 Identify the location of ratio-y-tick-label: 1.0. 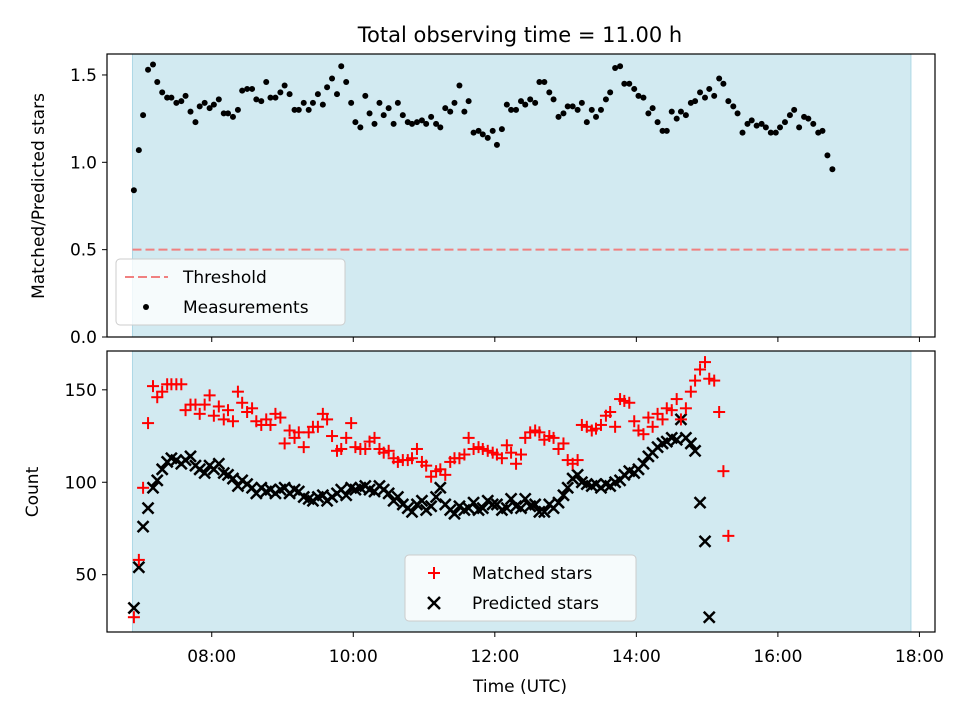
(83, 163).